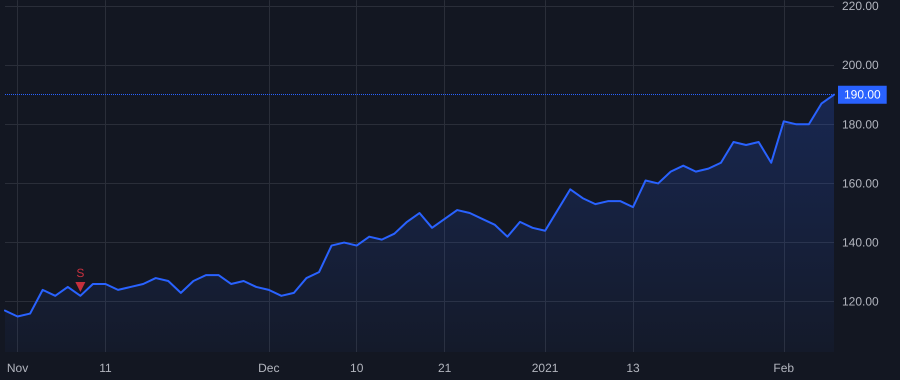  What do you see at coordinates (863, 95) in the screenshot?
I see `ref-line-label: 190.00` at bounding box center [863, 95].